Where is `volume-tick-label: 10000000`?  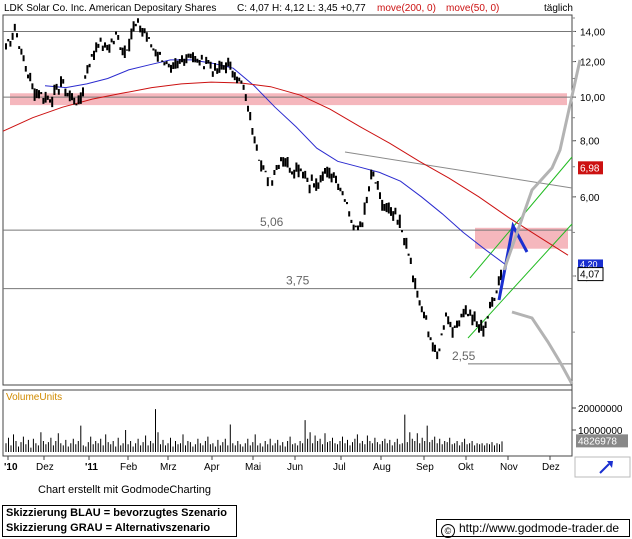
volume-tick-label: 10000000 is located at coordinates (600, 431).